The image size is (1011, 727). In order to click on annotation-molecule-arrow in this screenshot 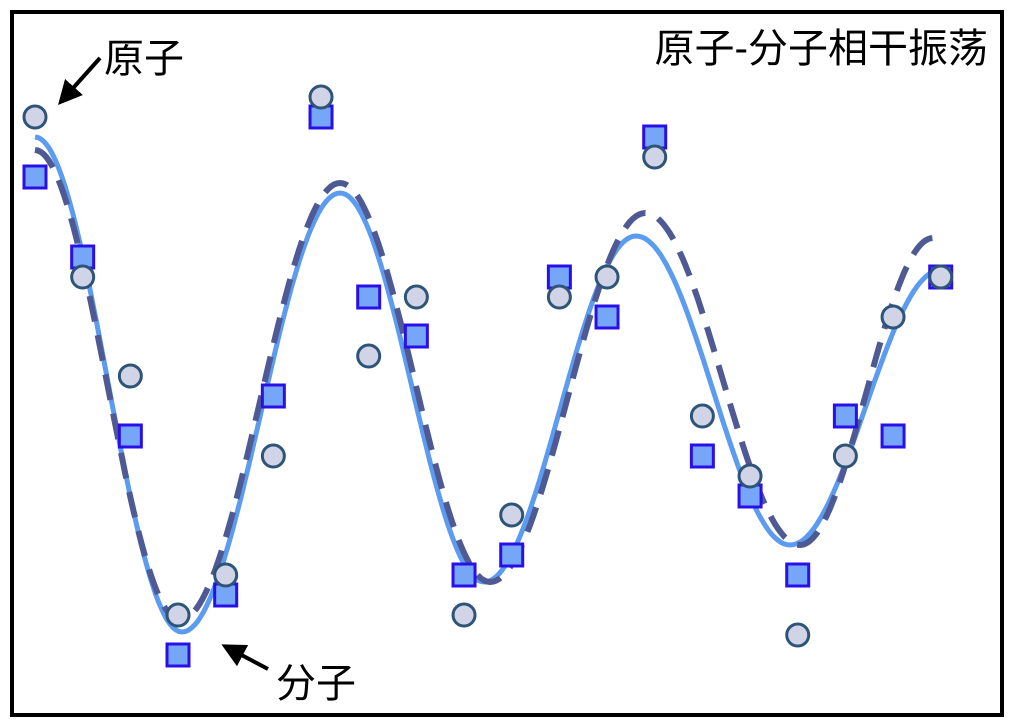, I will do `click(245, 657)`.